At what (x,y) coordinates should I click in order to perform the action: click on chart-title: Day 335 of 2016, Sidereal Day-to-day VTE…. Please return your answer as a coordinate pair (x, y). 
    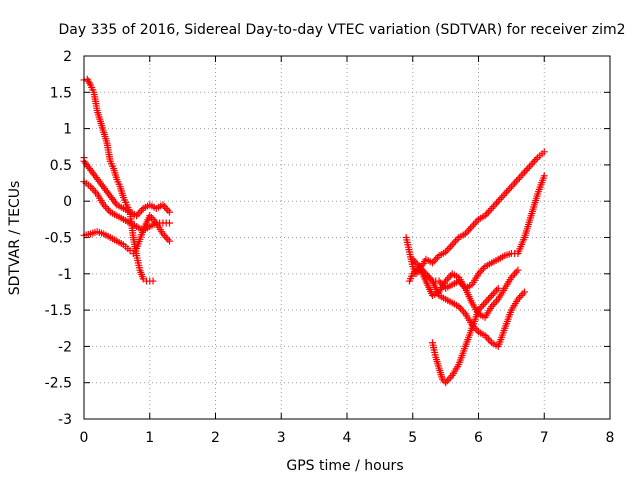
    Looking at the image, I should click on (342, 30).